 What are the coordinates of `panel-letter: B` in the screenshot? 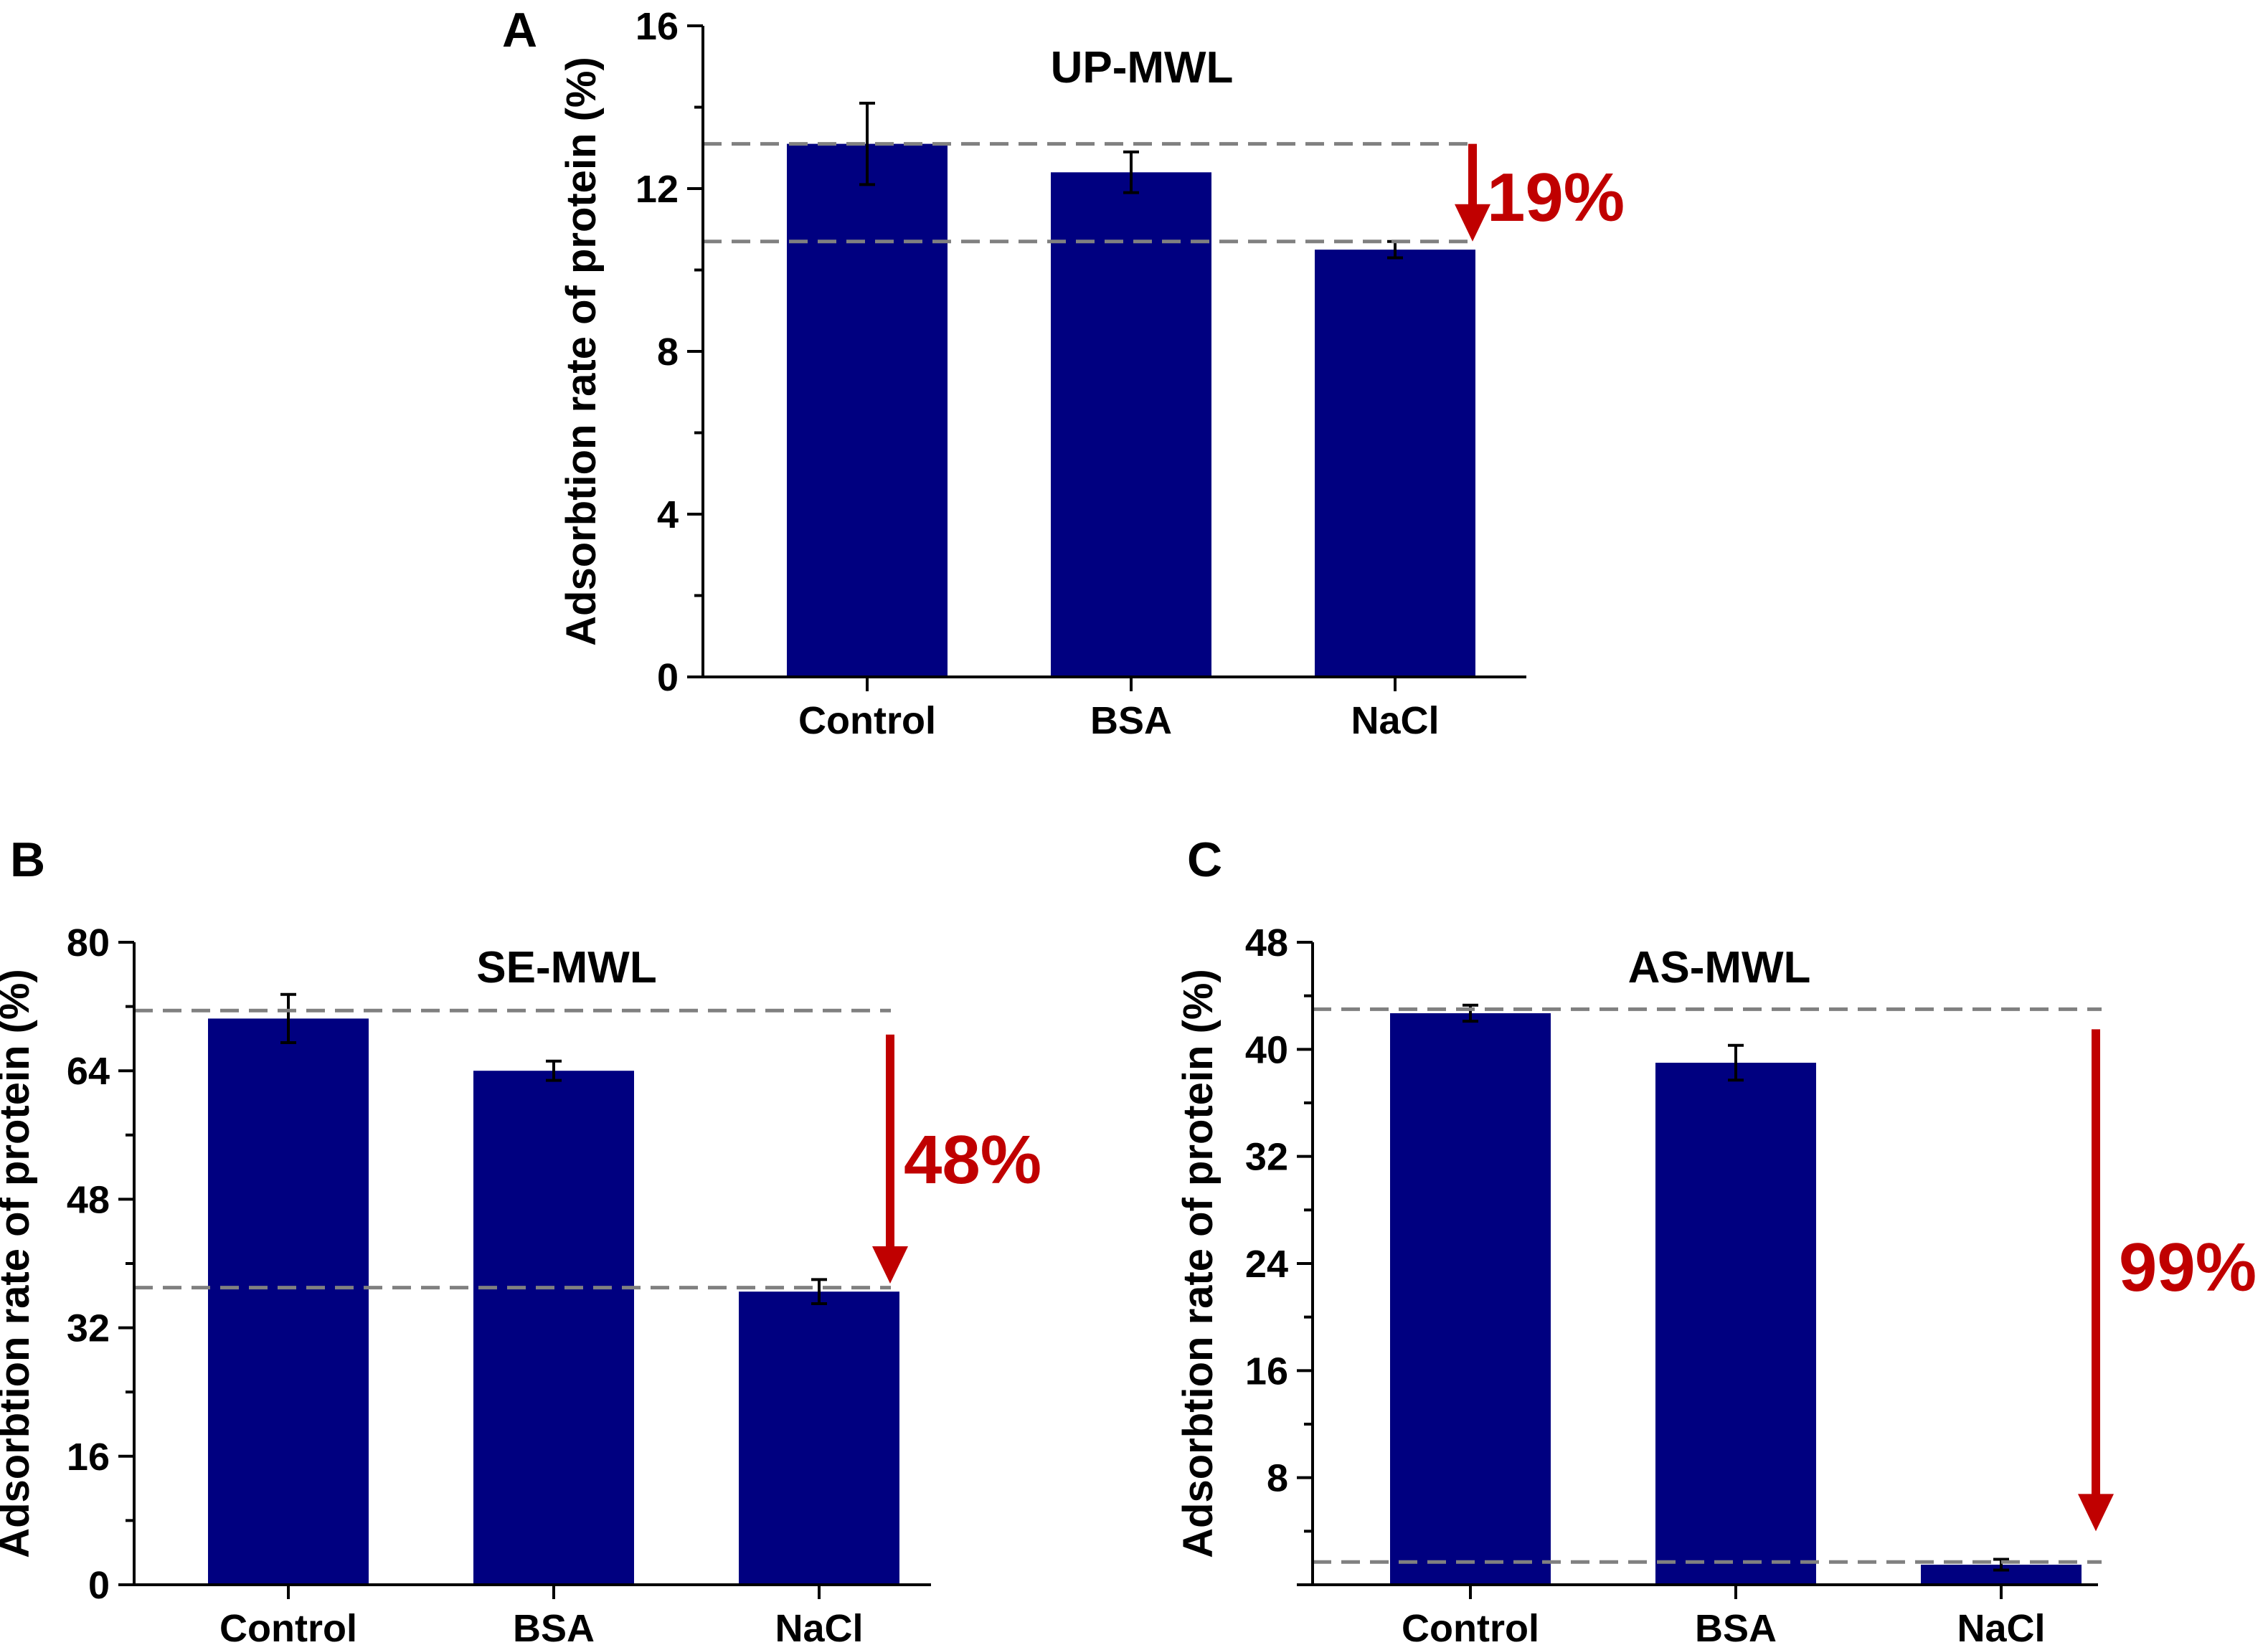 It's located at (27, 860).